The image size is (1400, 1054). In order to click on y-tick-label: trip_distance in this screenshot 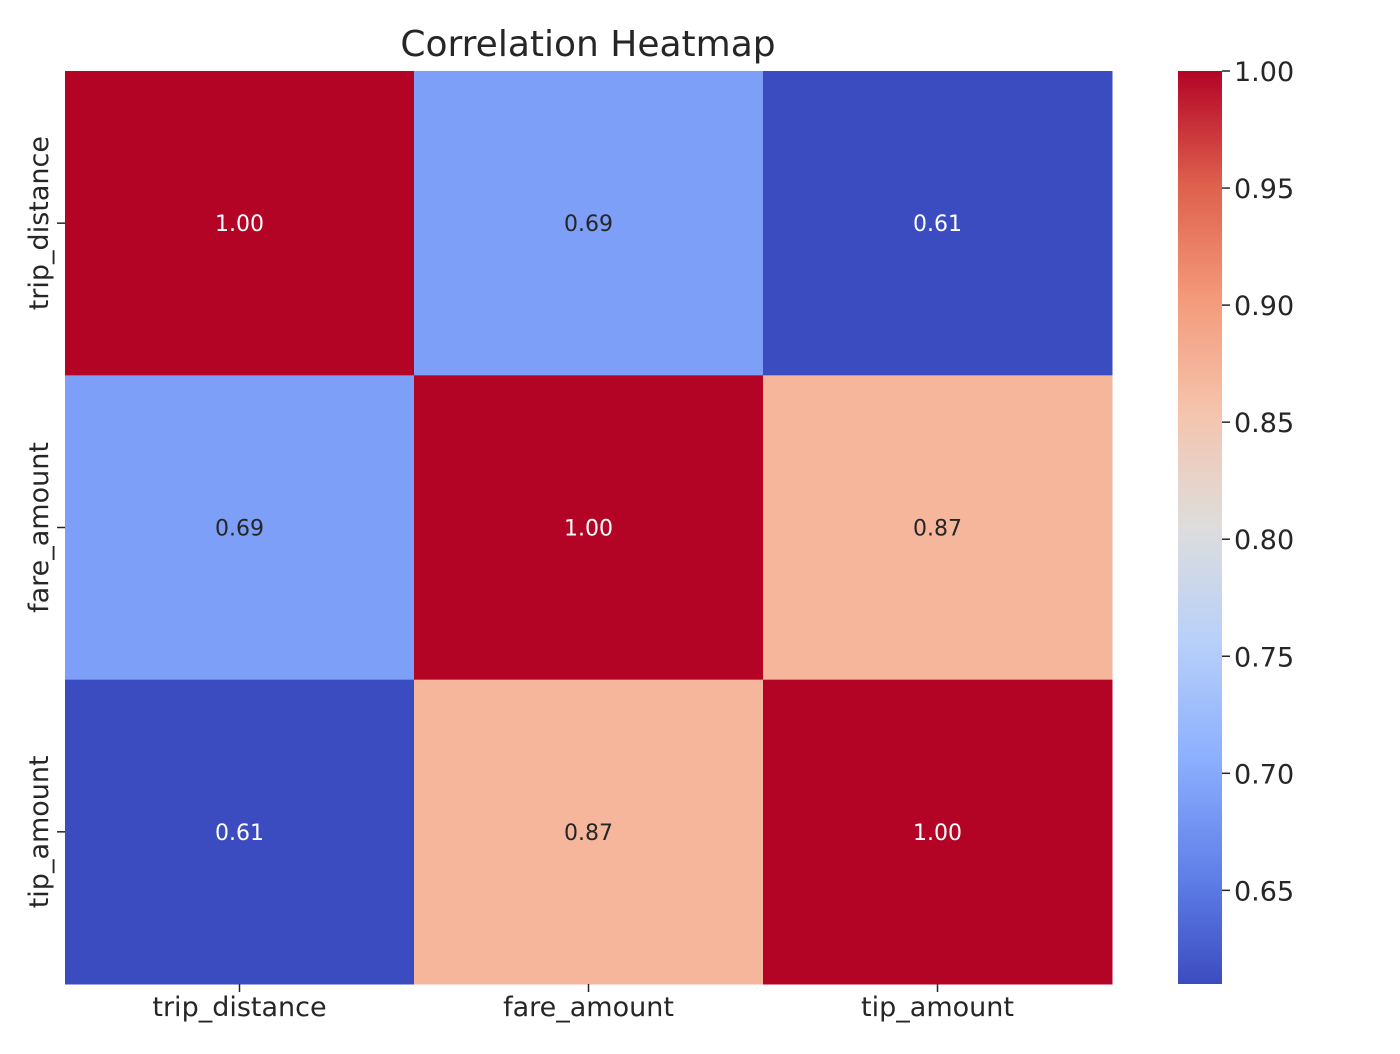, I will do `click(39, 223)`.